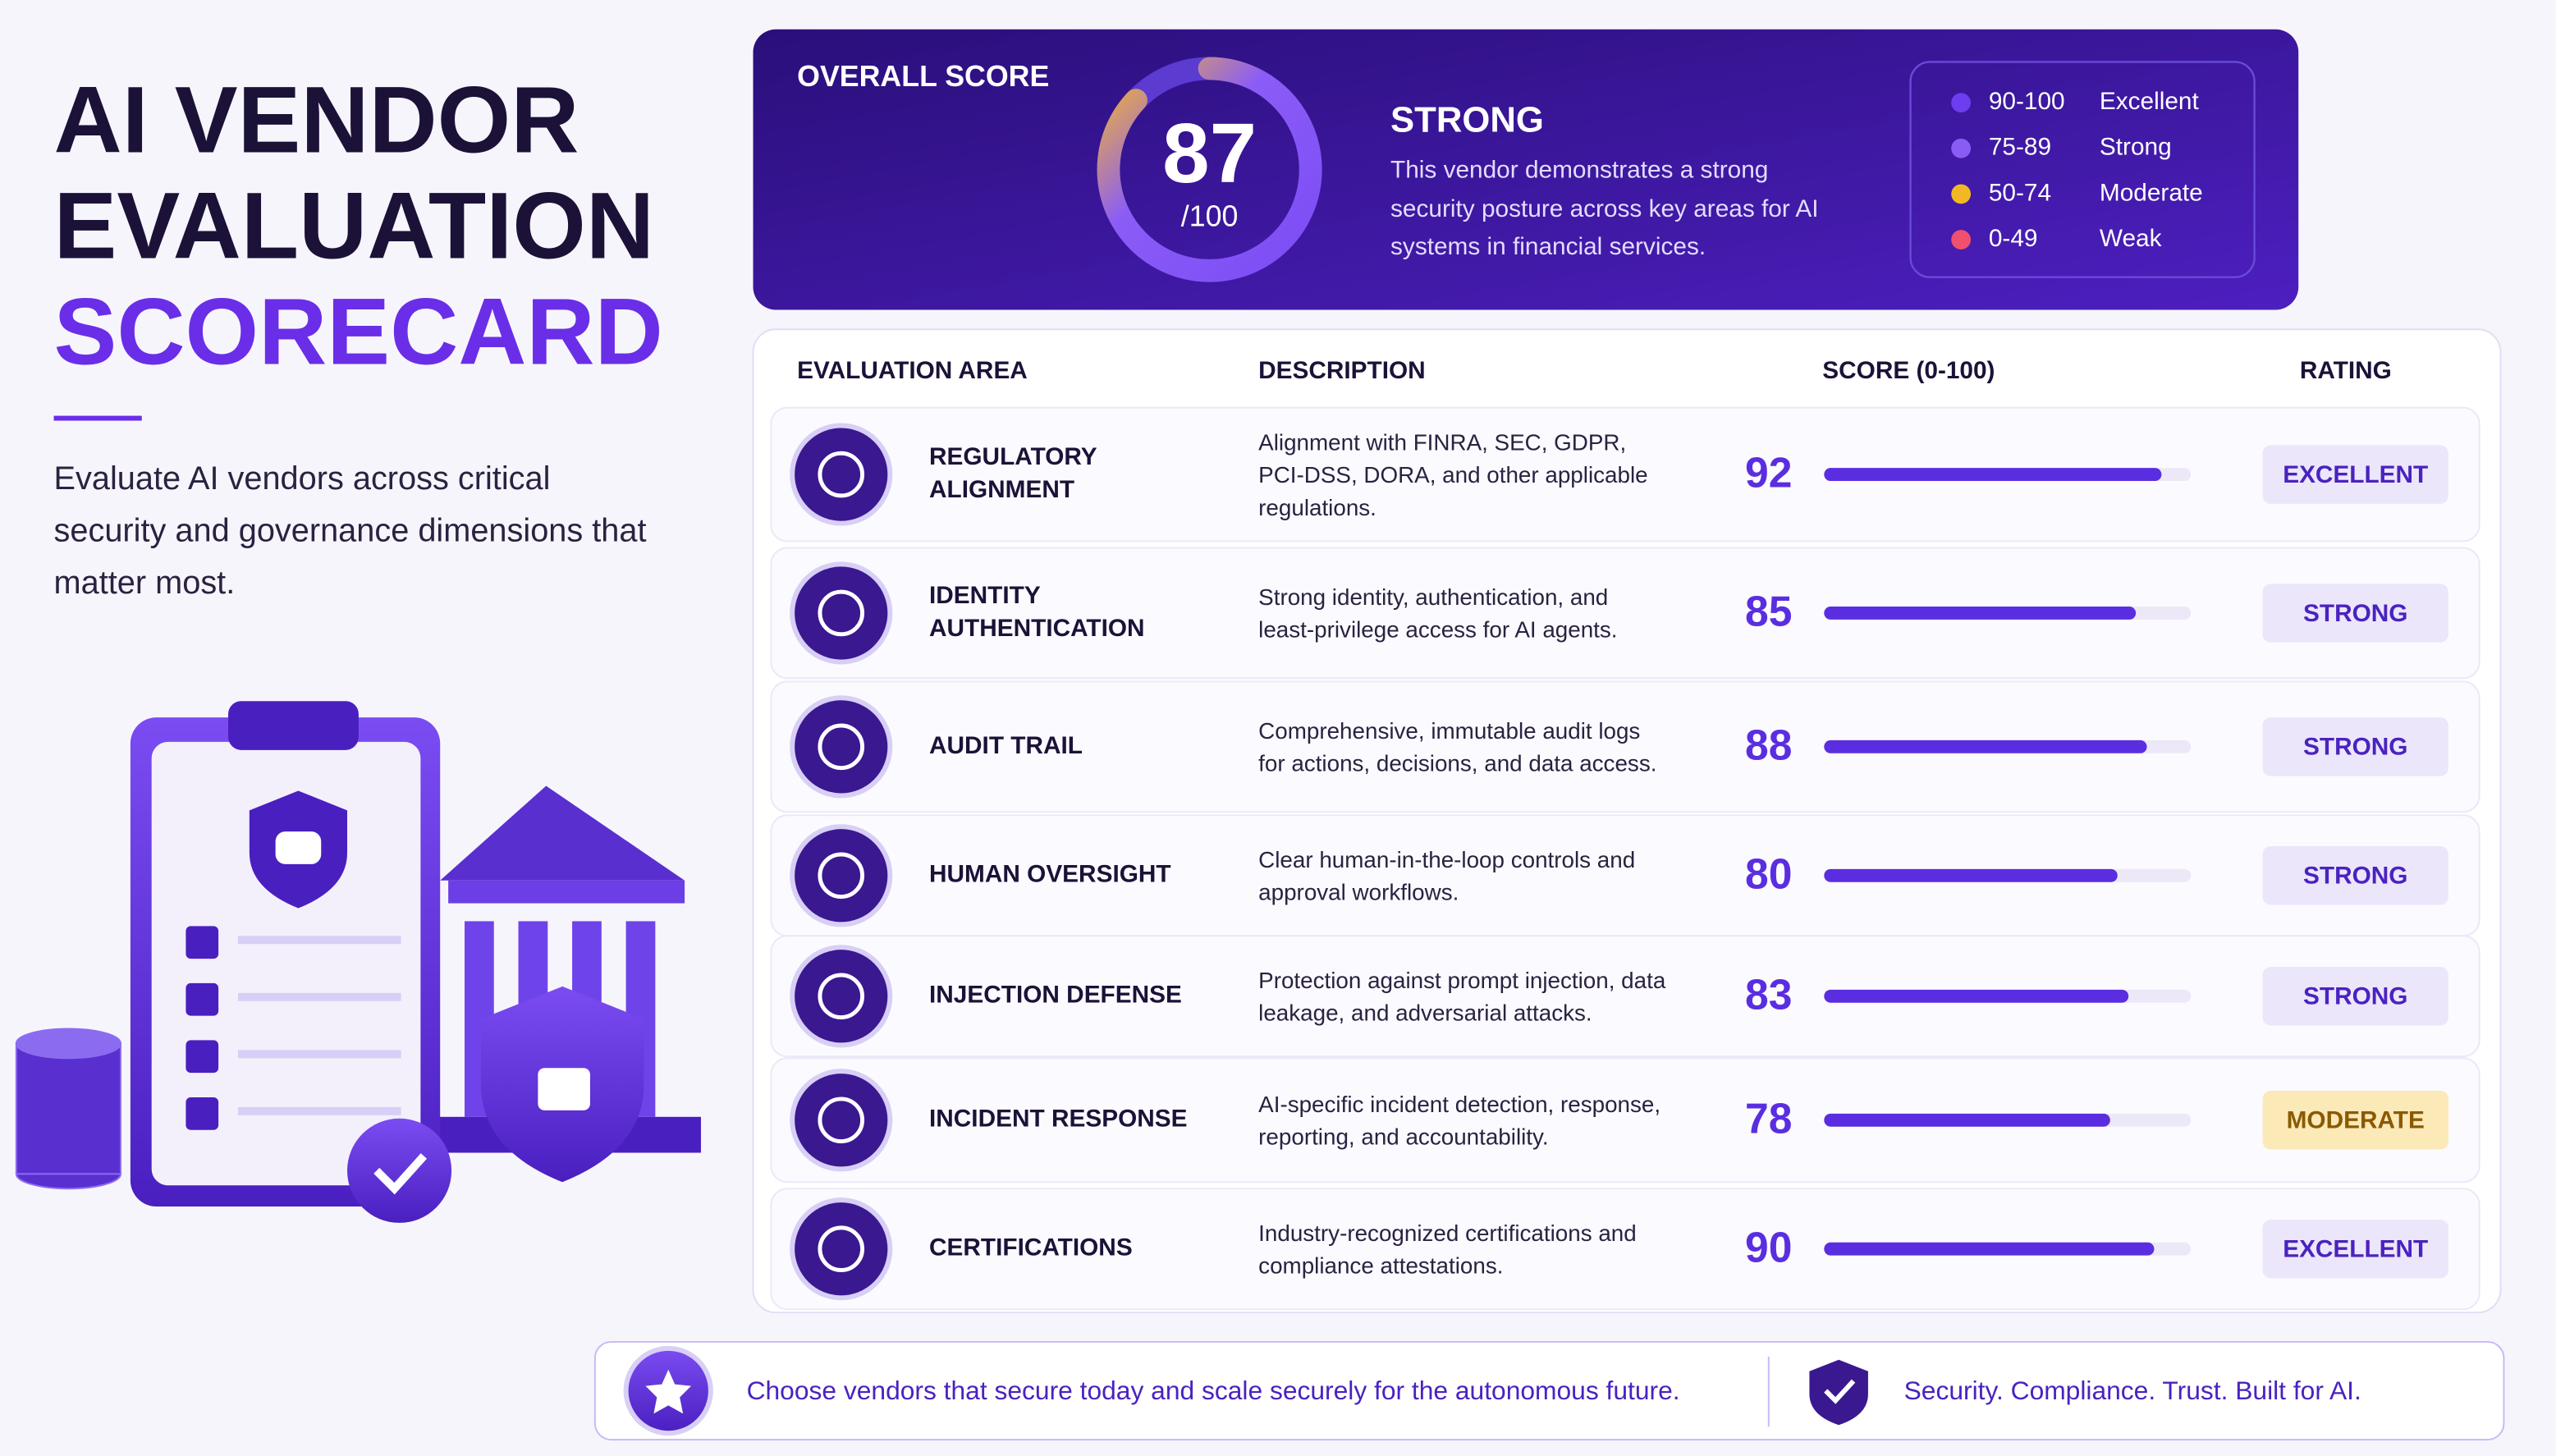 The width and height of the screenshot is (2556, 1456). Describe the element at coordinates (354, 226) in the screenshot. I see `title-line: EVALUATION` at that location.